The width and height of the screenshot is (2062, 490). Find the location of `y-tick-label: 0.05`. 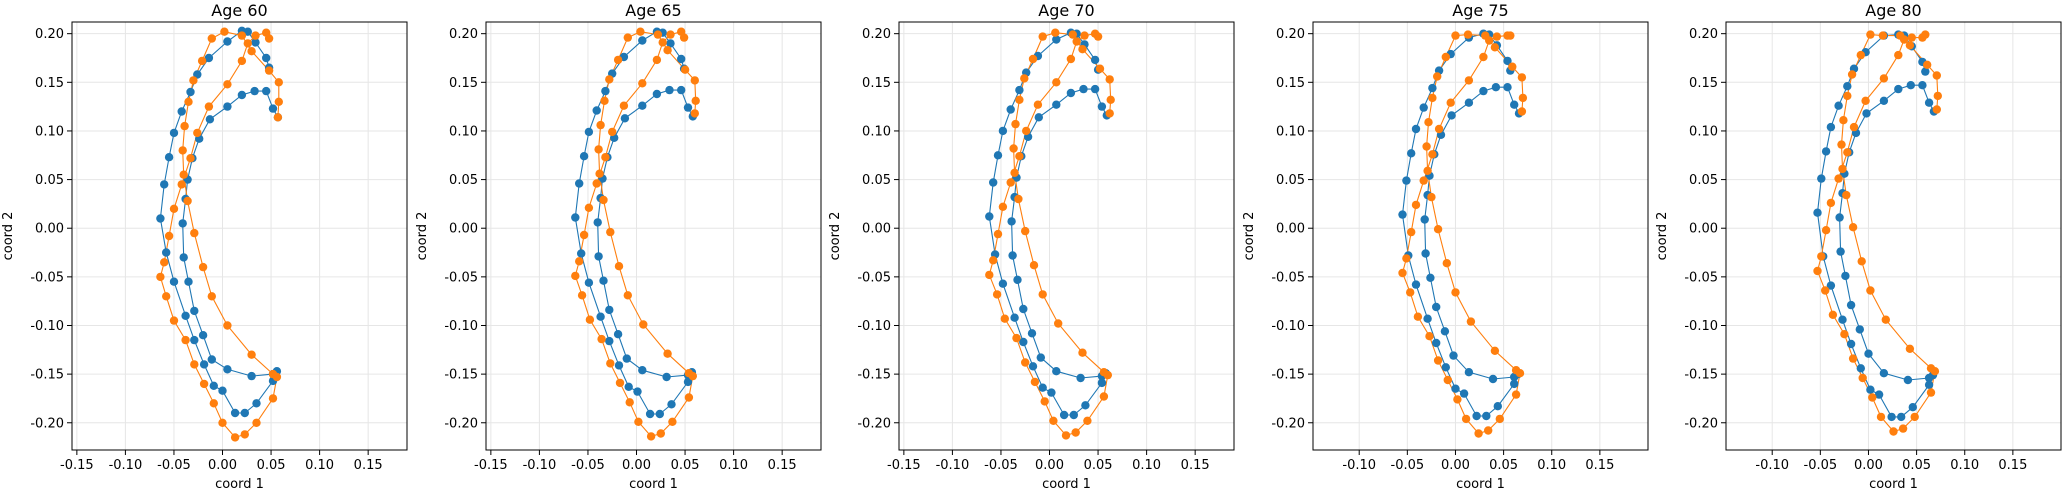

y-tick-label: 0.05 is located at coordinates (876, 180).